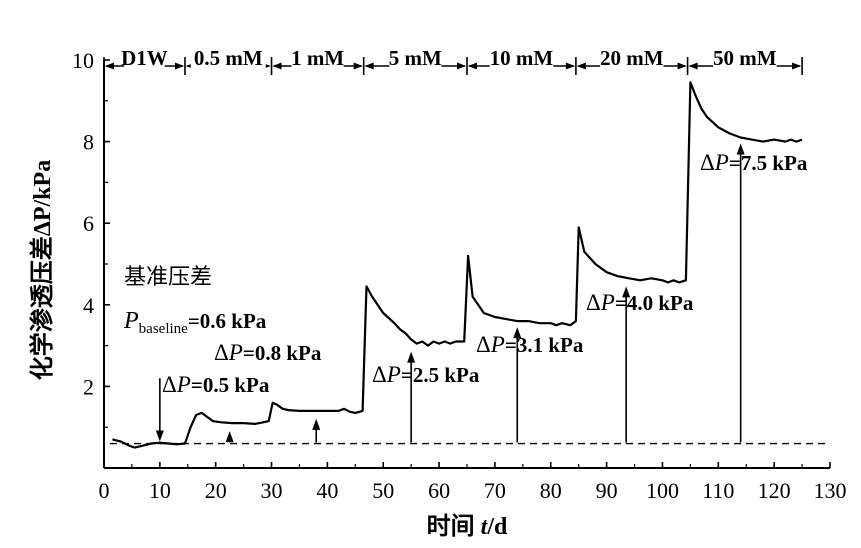 The height and width of the screenshot is (548, 861). What do you see at coordinates (497, 527) in the screenshot?
I see `x-axis-title-suffix: /d` at bounding box center [497, 527].